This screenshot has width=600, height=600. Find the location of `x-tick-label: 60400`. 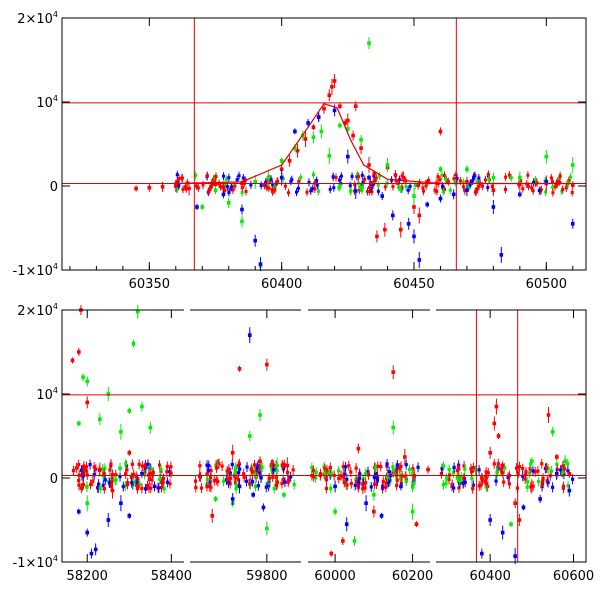

x-tick-label: 60400 is located at coordinates (489, 576).